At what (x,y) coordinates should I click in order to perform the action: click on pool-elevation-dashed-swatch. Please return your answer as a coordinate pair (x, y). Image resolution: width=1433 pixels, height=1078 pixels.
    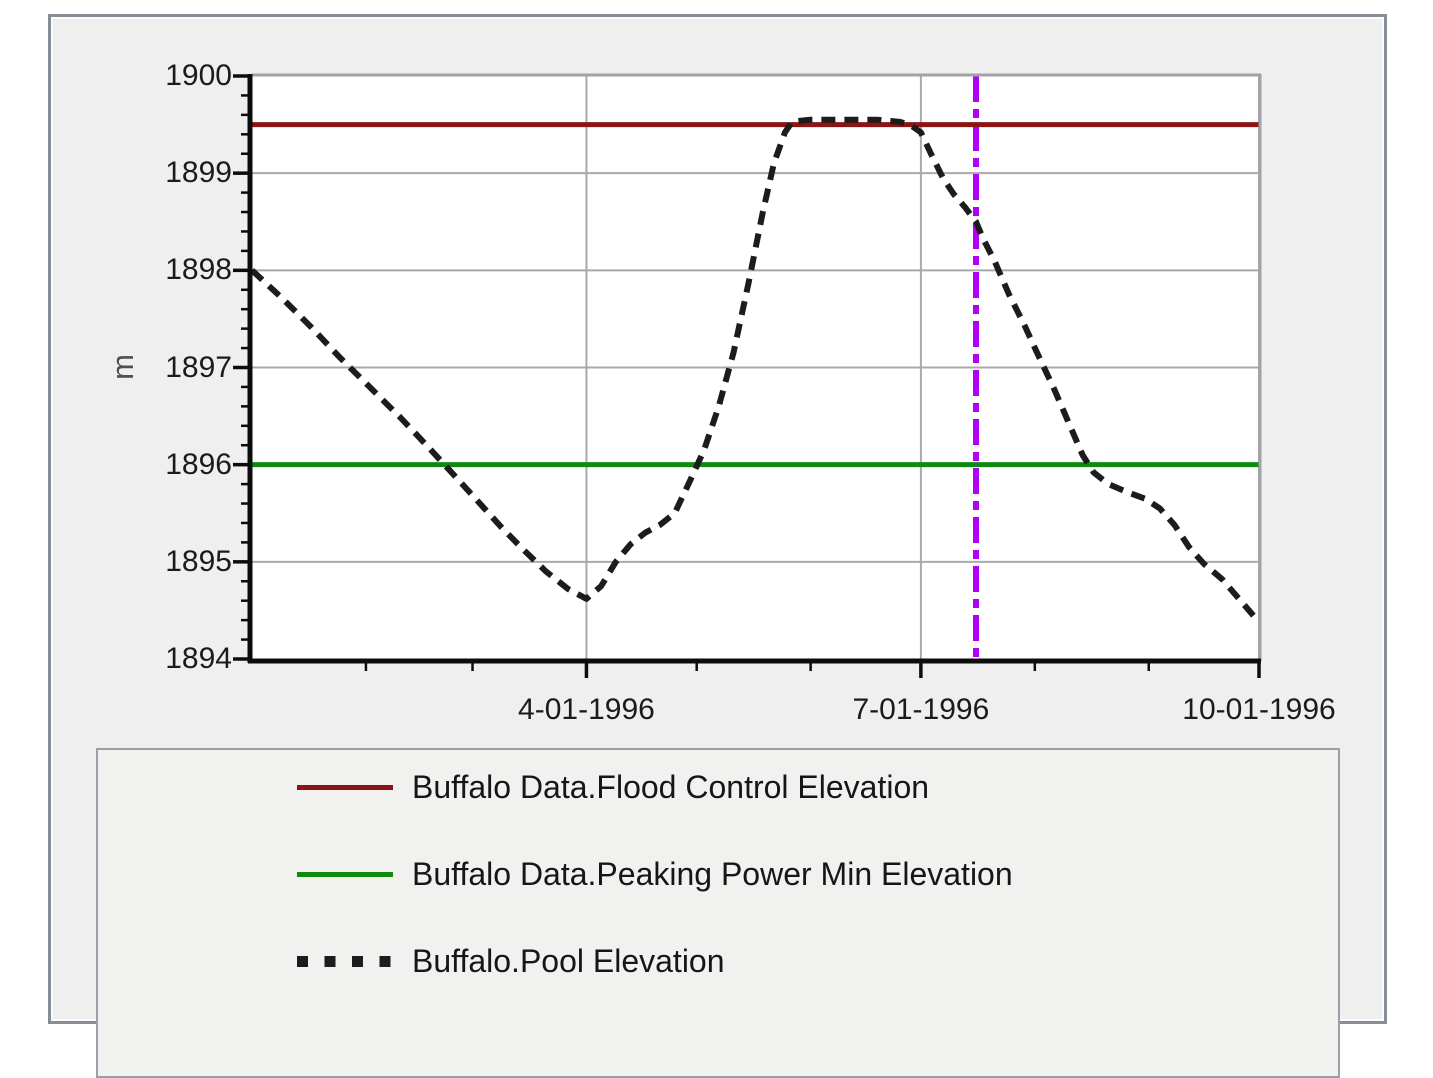
    Looking at the image, I should click on (345, 961).